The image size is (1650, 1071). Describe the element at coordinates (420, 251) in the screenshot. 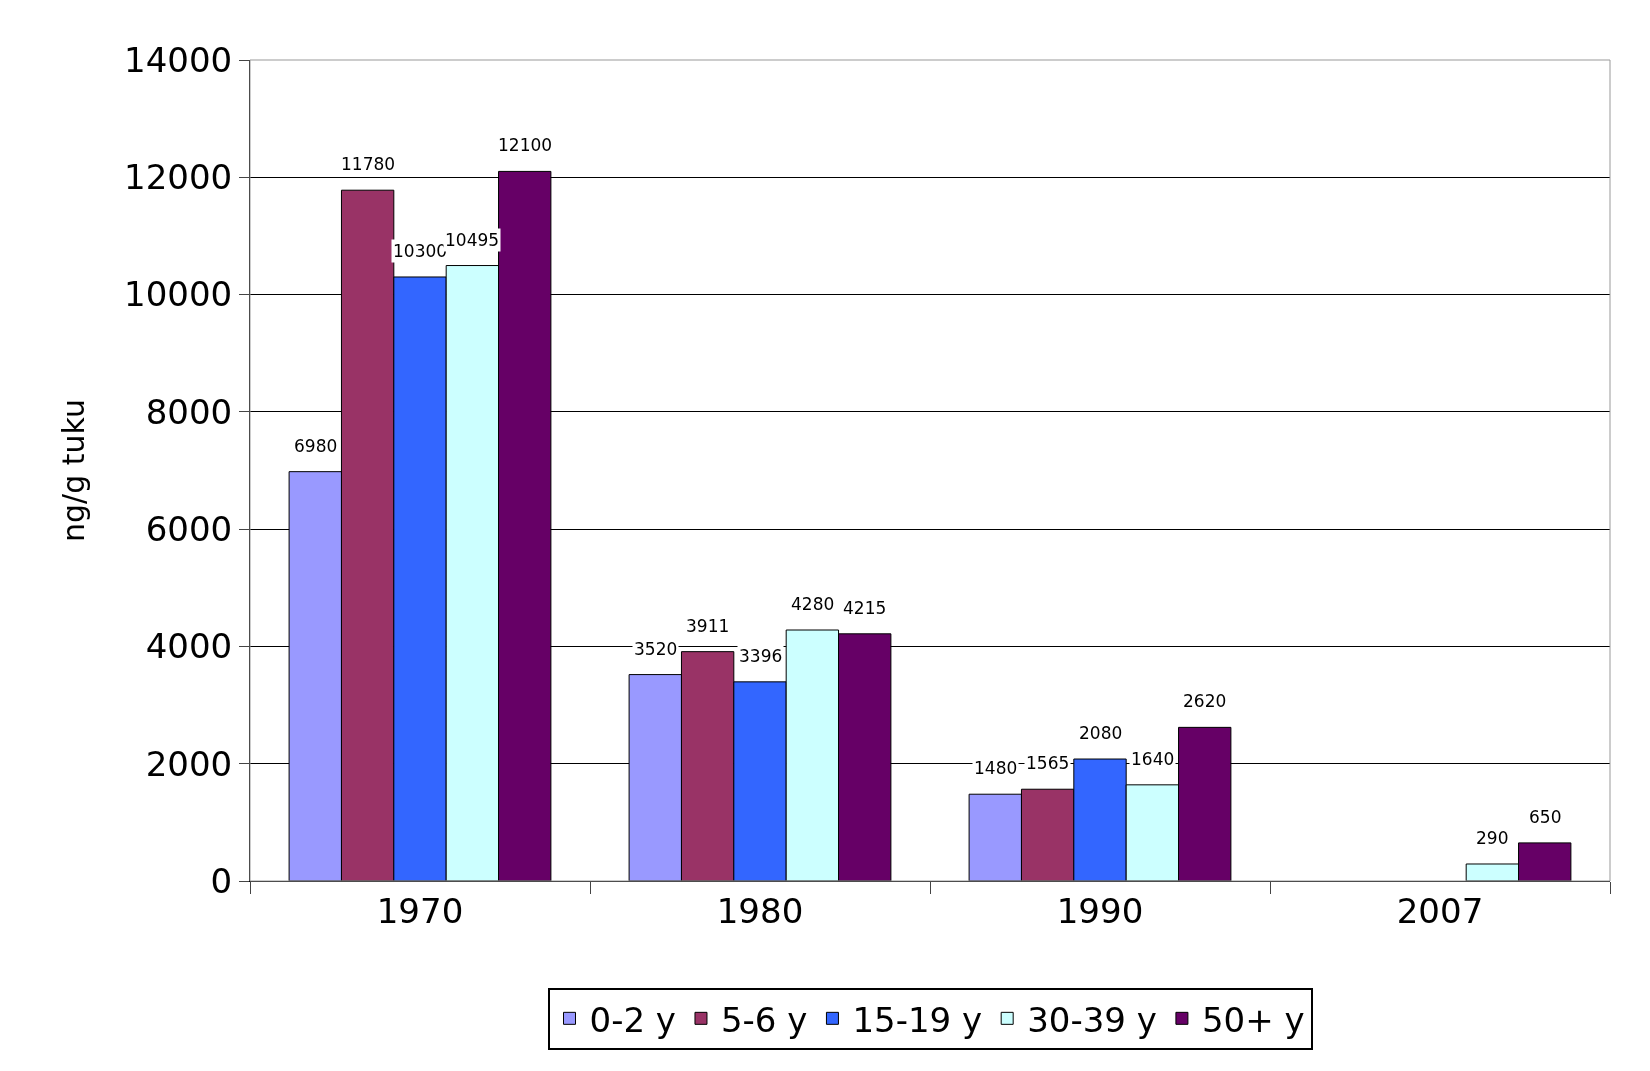

I see `data-label: 10300` at that location.